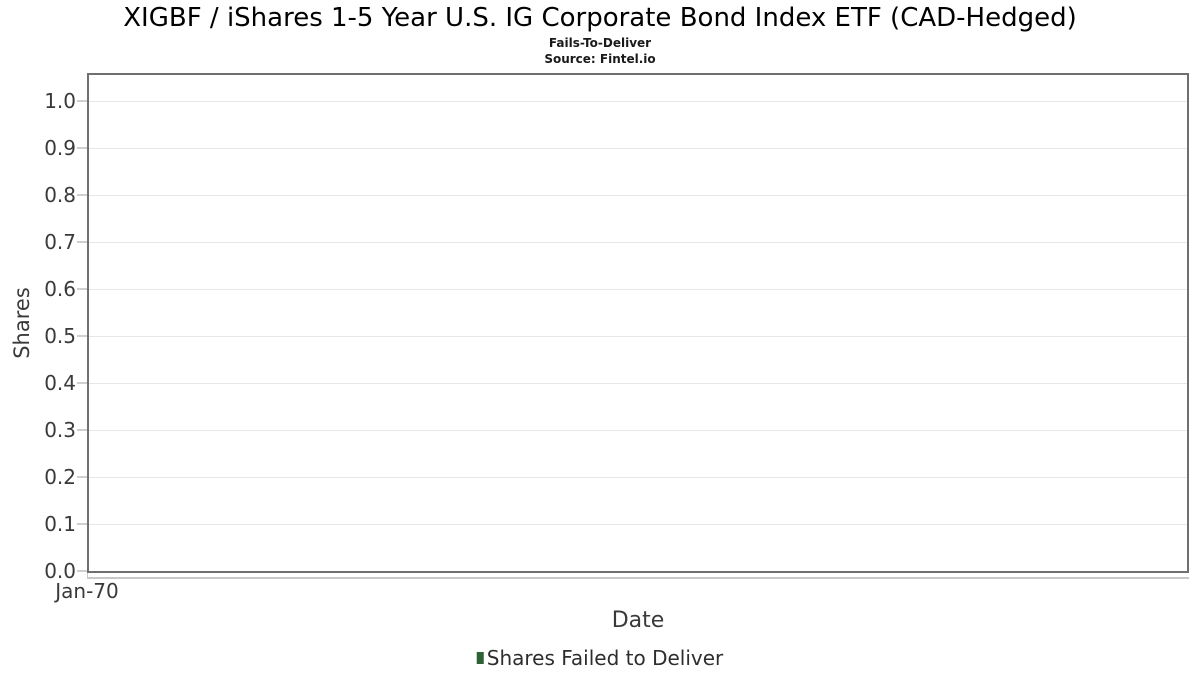 The image size is (1200, 675). I want to click on y-tick-label: 0.1, so click(60, 524).